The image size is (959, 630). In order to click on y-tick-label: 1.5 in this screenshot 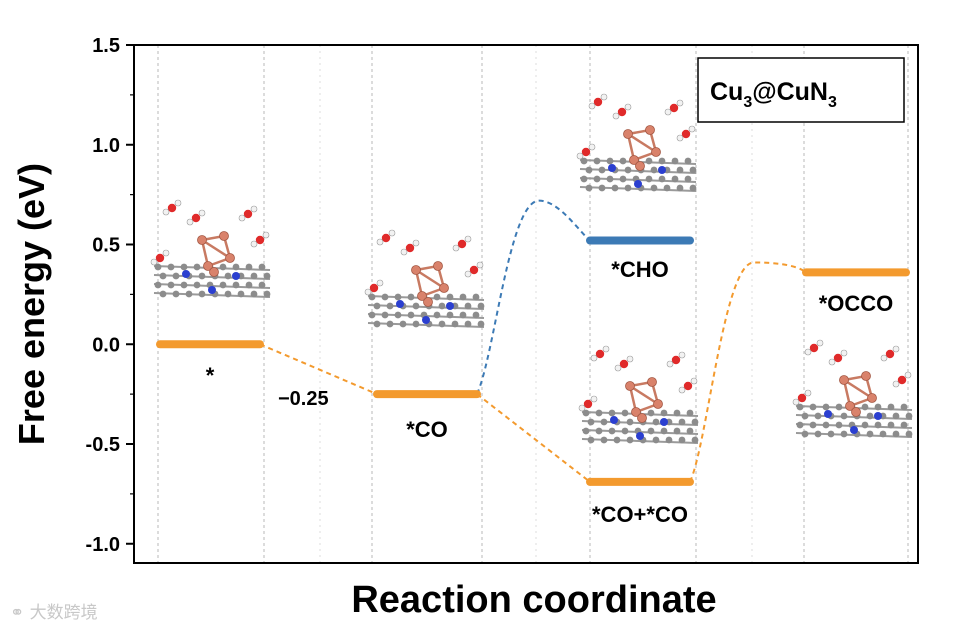, I will do `click(106, 46)`.